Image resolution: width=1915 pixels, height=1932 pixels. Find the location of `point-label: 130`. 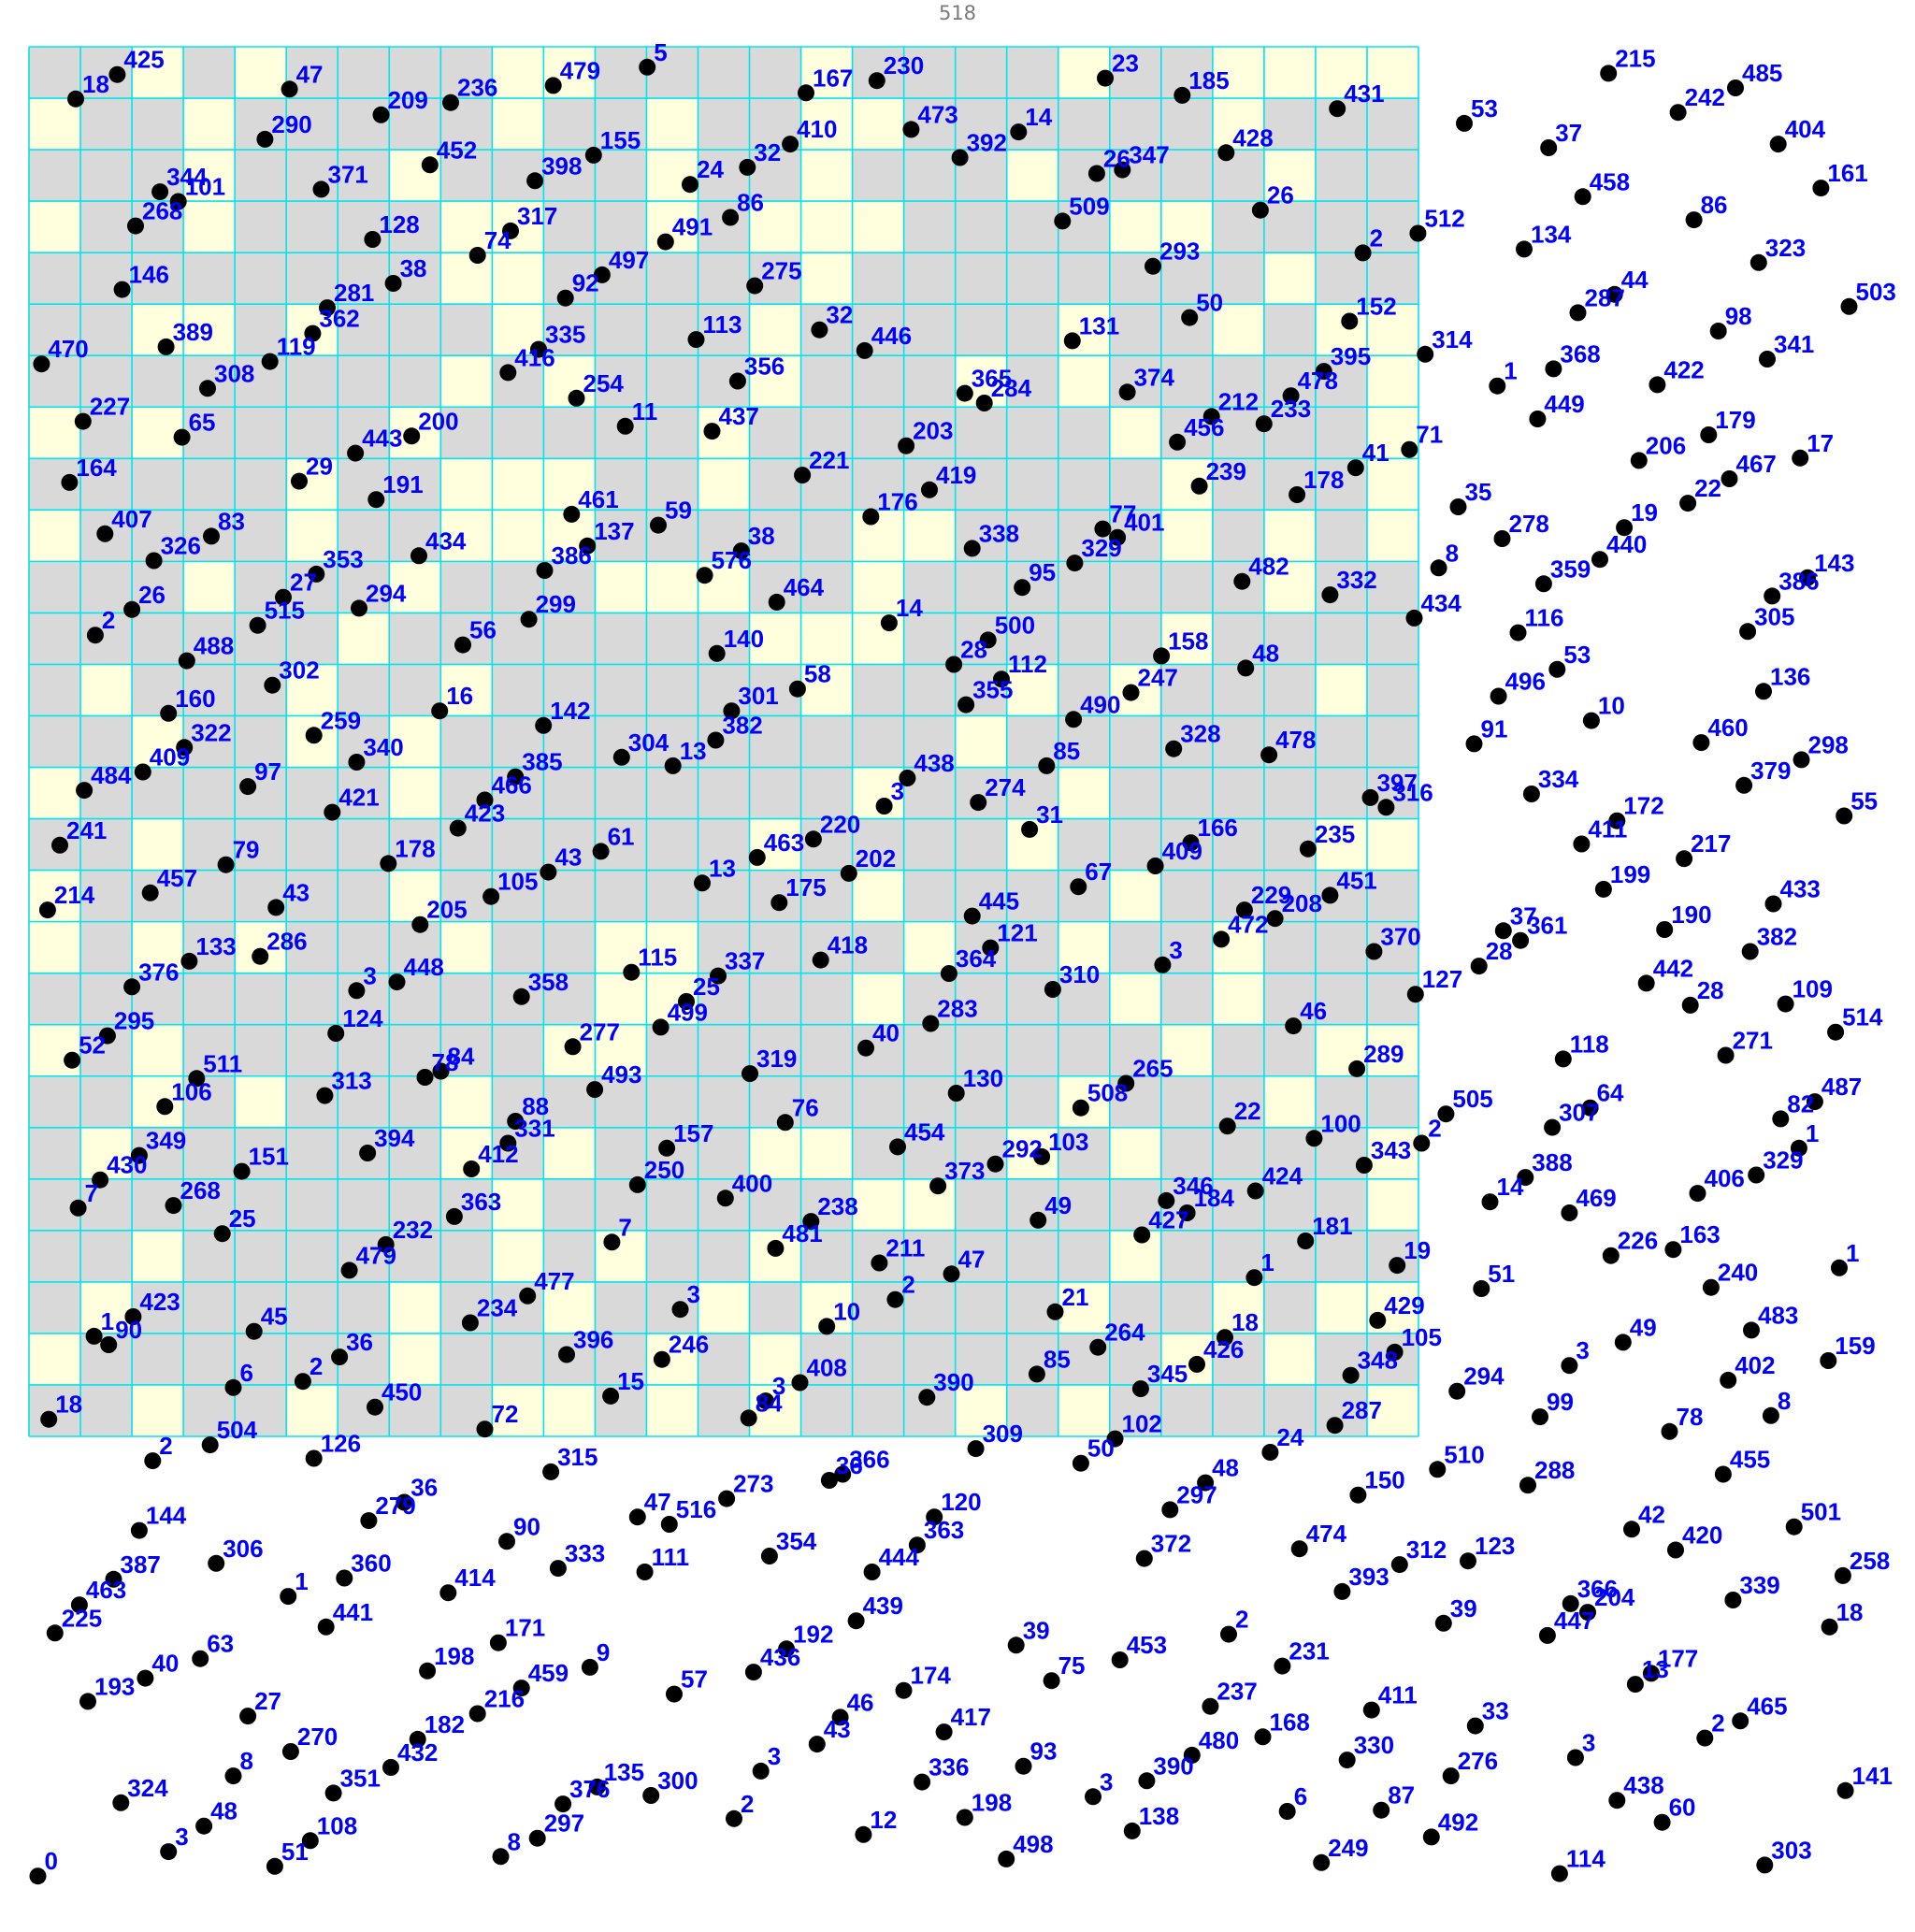

point-label: 130 is located at coordinates (983, 1078).